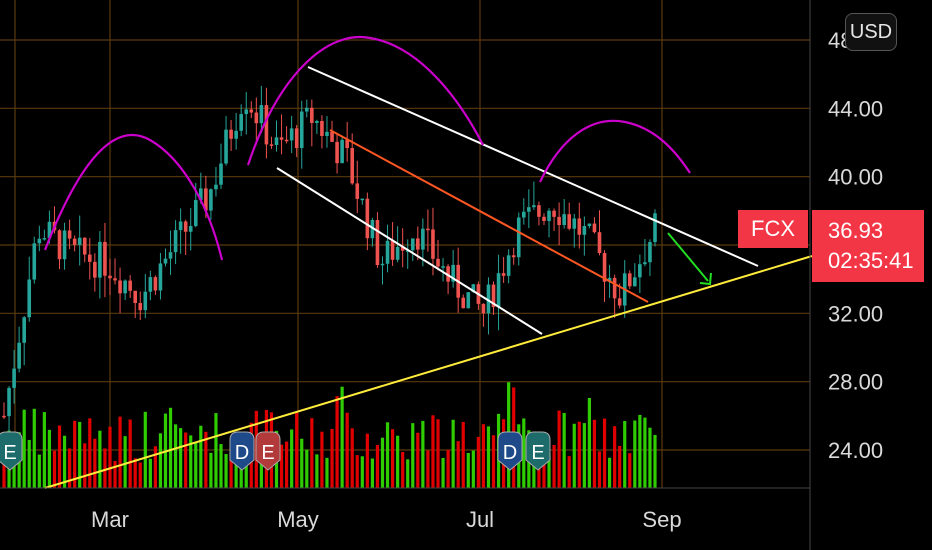 Image resolution: width=932 pixels, height=550 pixels. Describe the element at coordinates (661, 519) in the screenshot. I see `x-tick-label: Sep` at that location.